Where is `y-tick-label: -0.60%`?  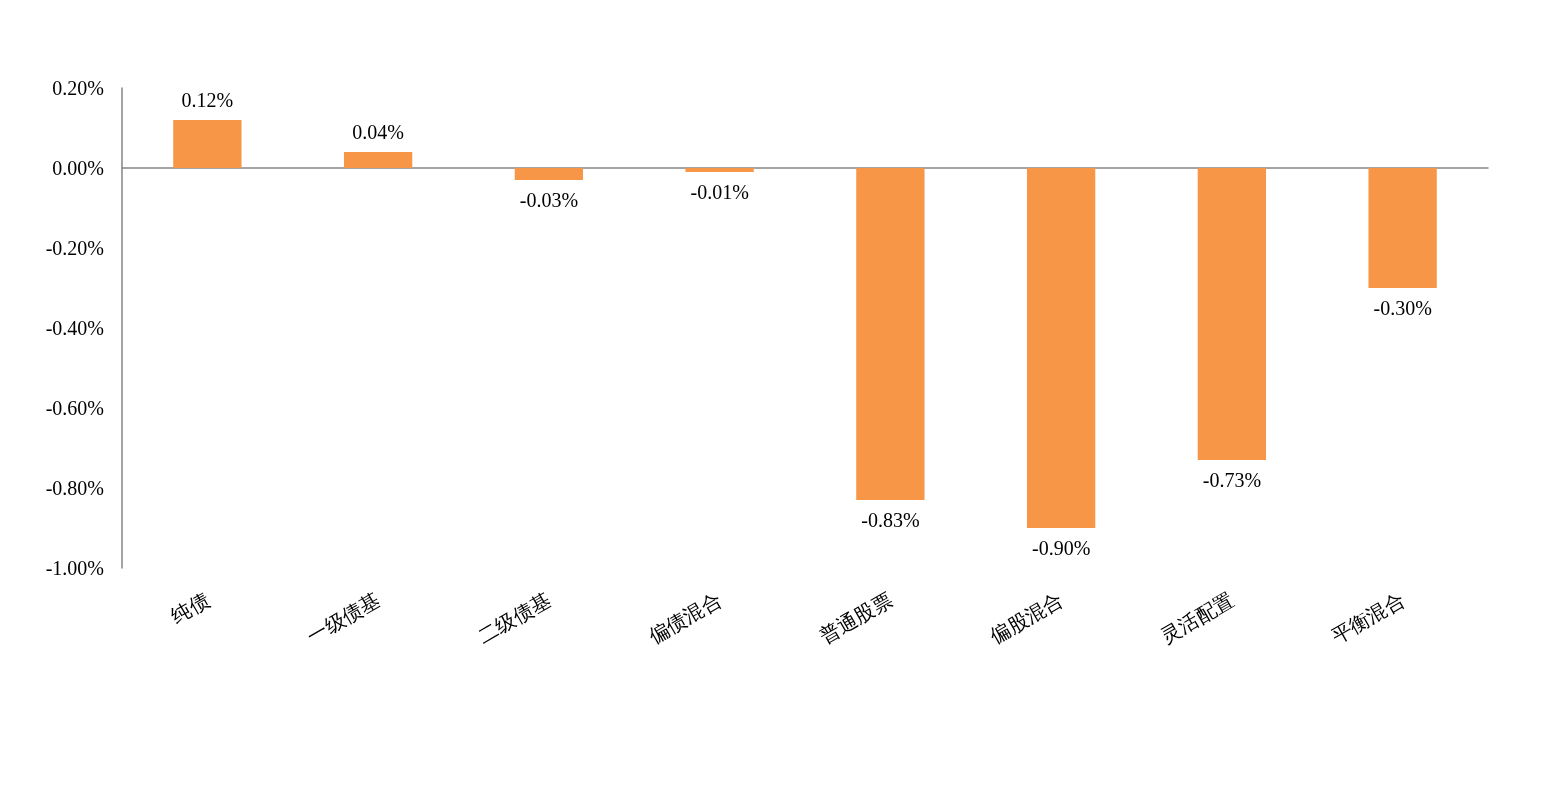 y-tick-label: -0.60% is located at coordinates (74, 408).